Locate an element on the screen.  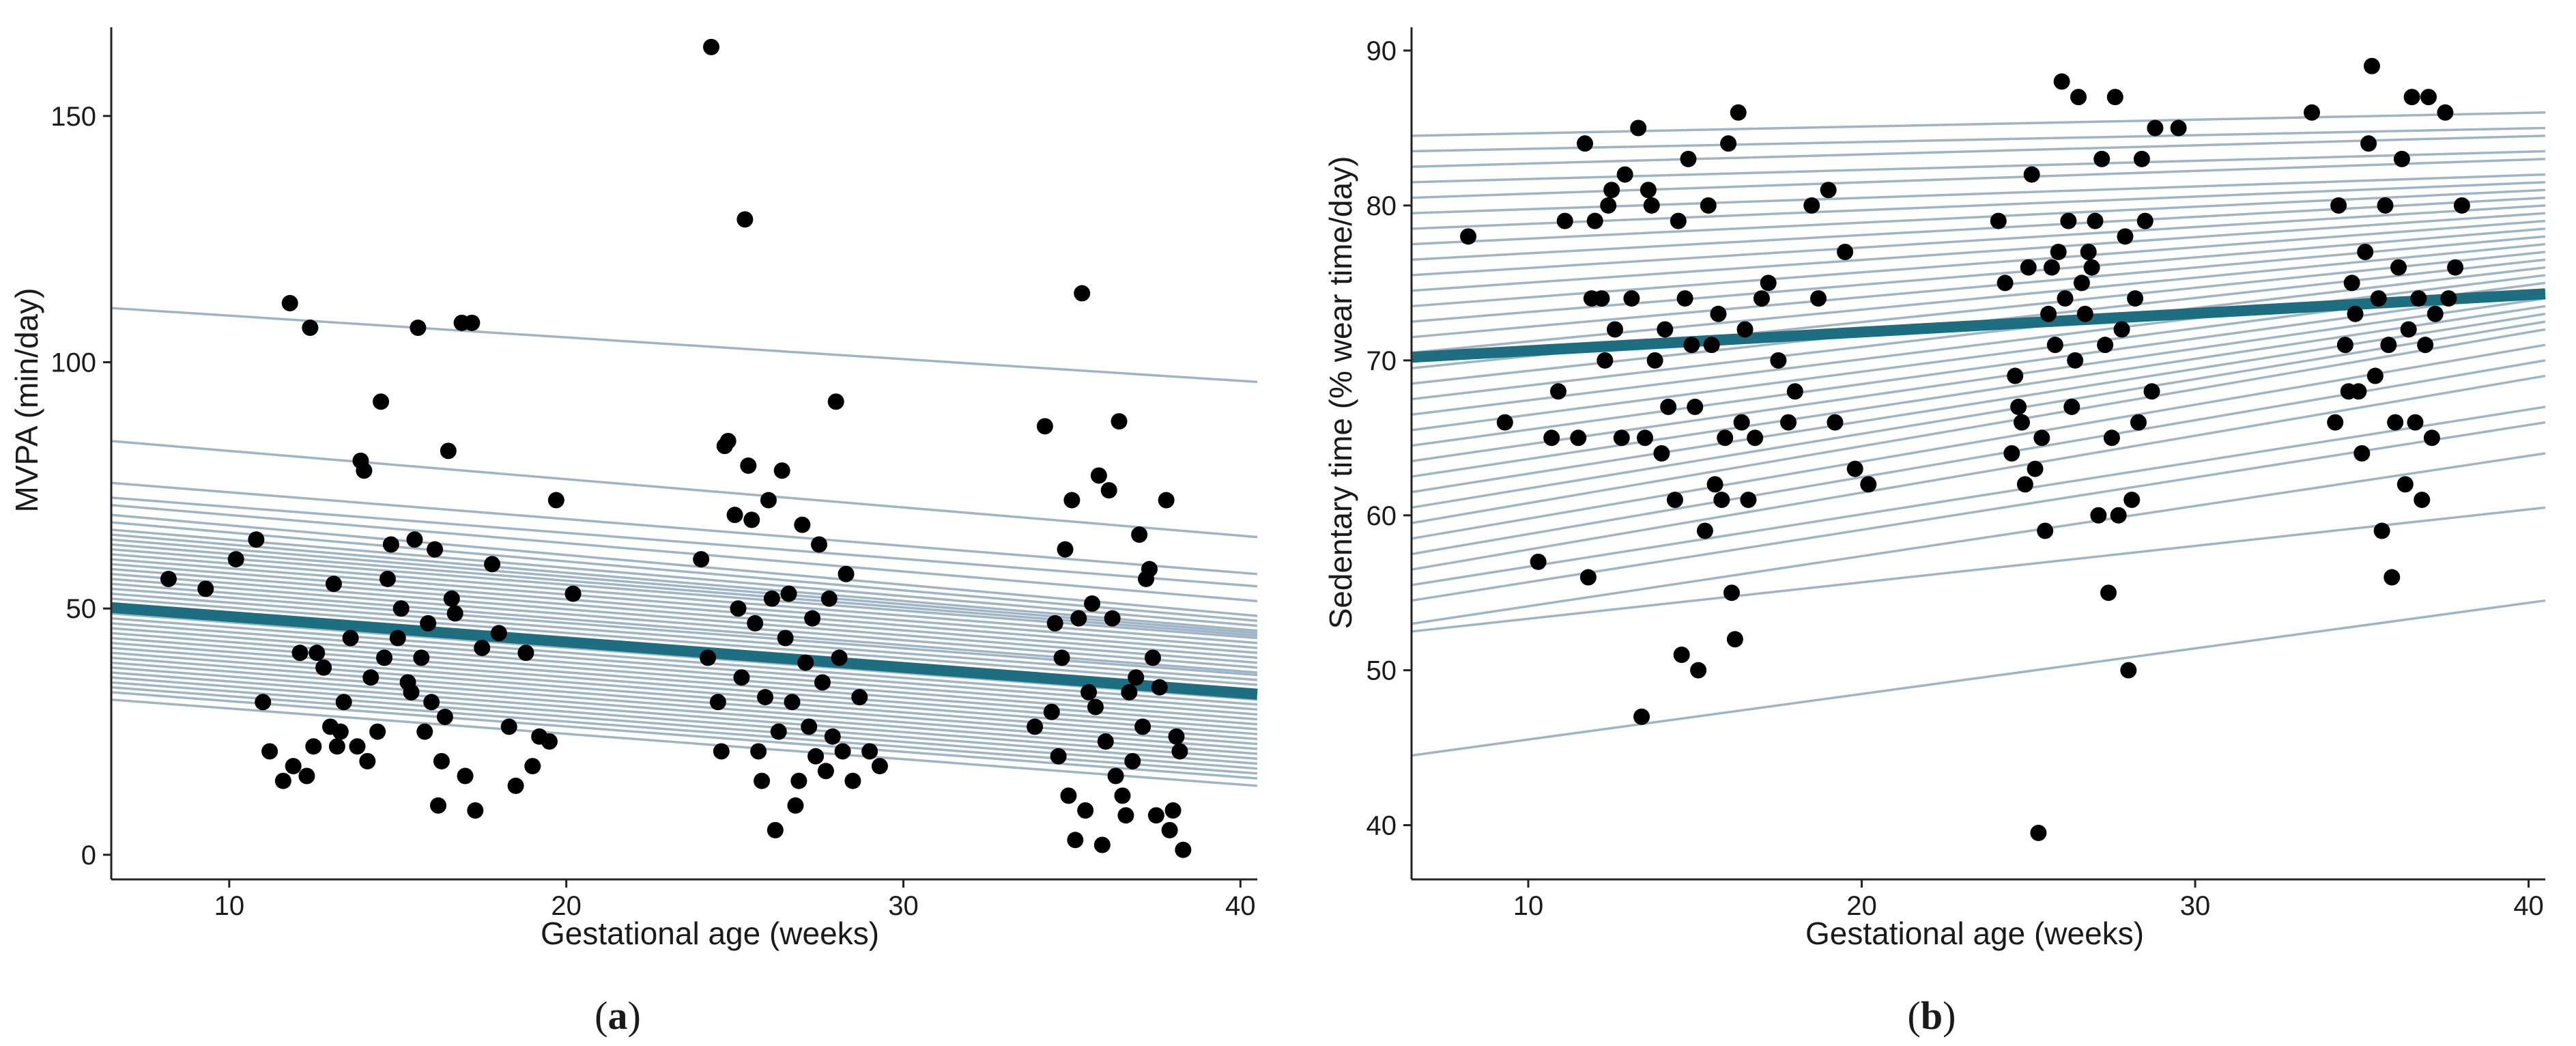
panel-a-letter: a is located at coordinates (618, 1016).